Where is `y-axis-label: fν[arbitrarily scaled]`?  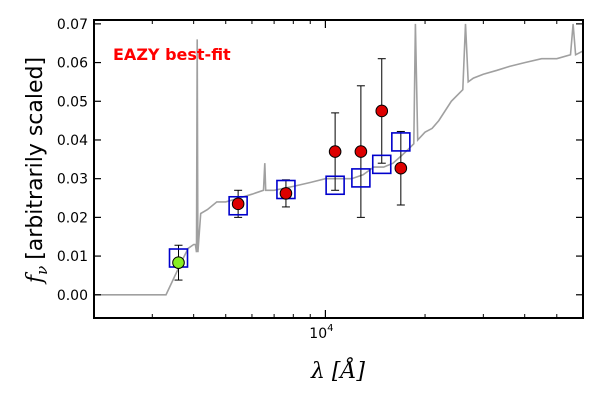
y-axis-label: fν[arbitrarily scaled] is located at coordinates (37, 171).